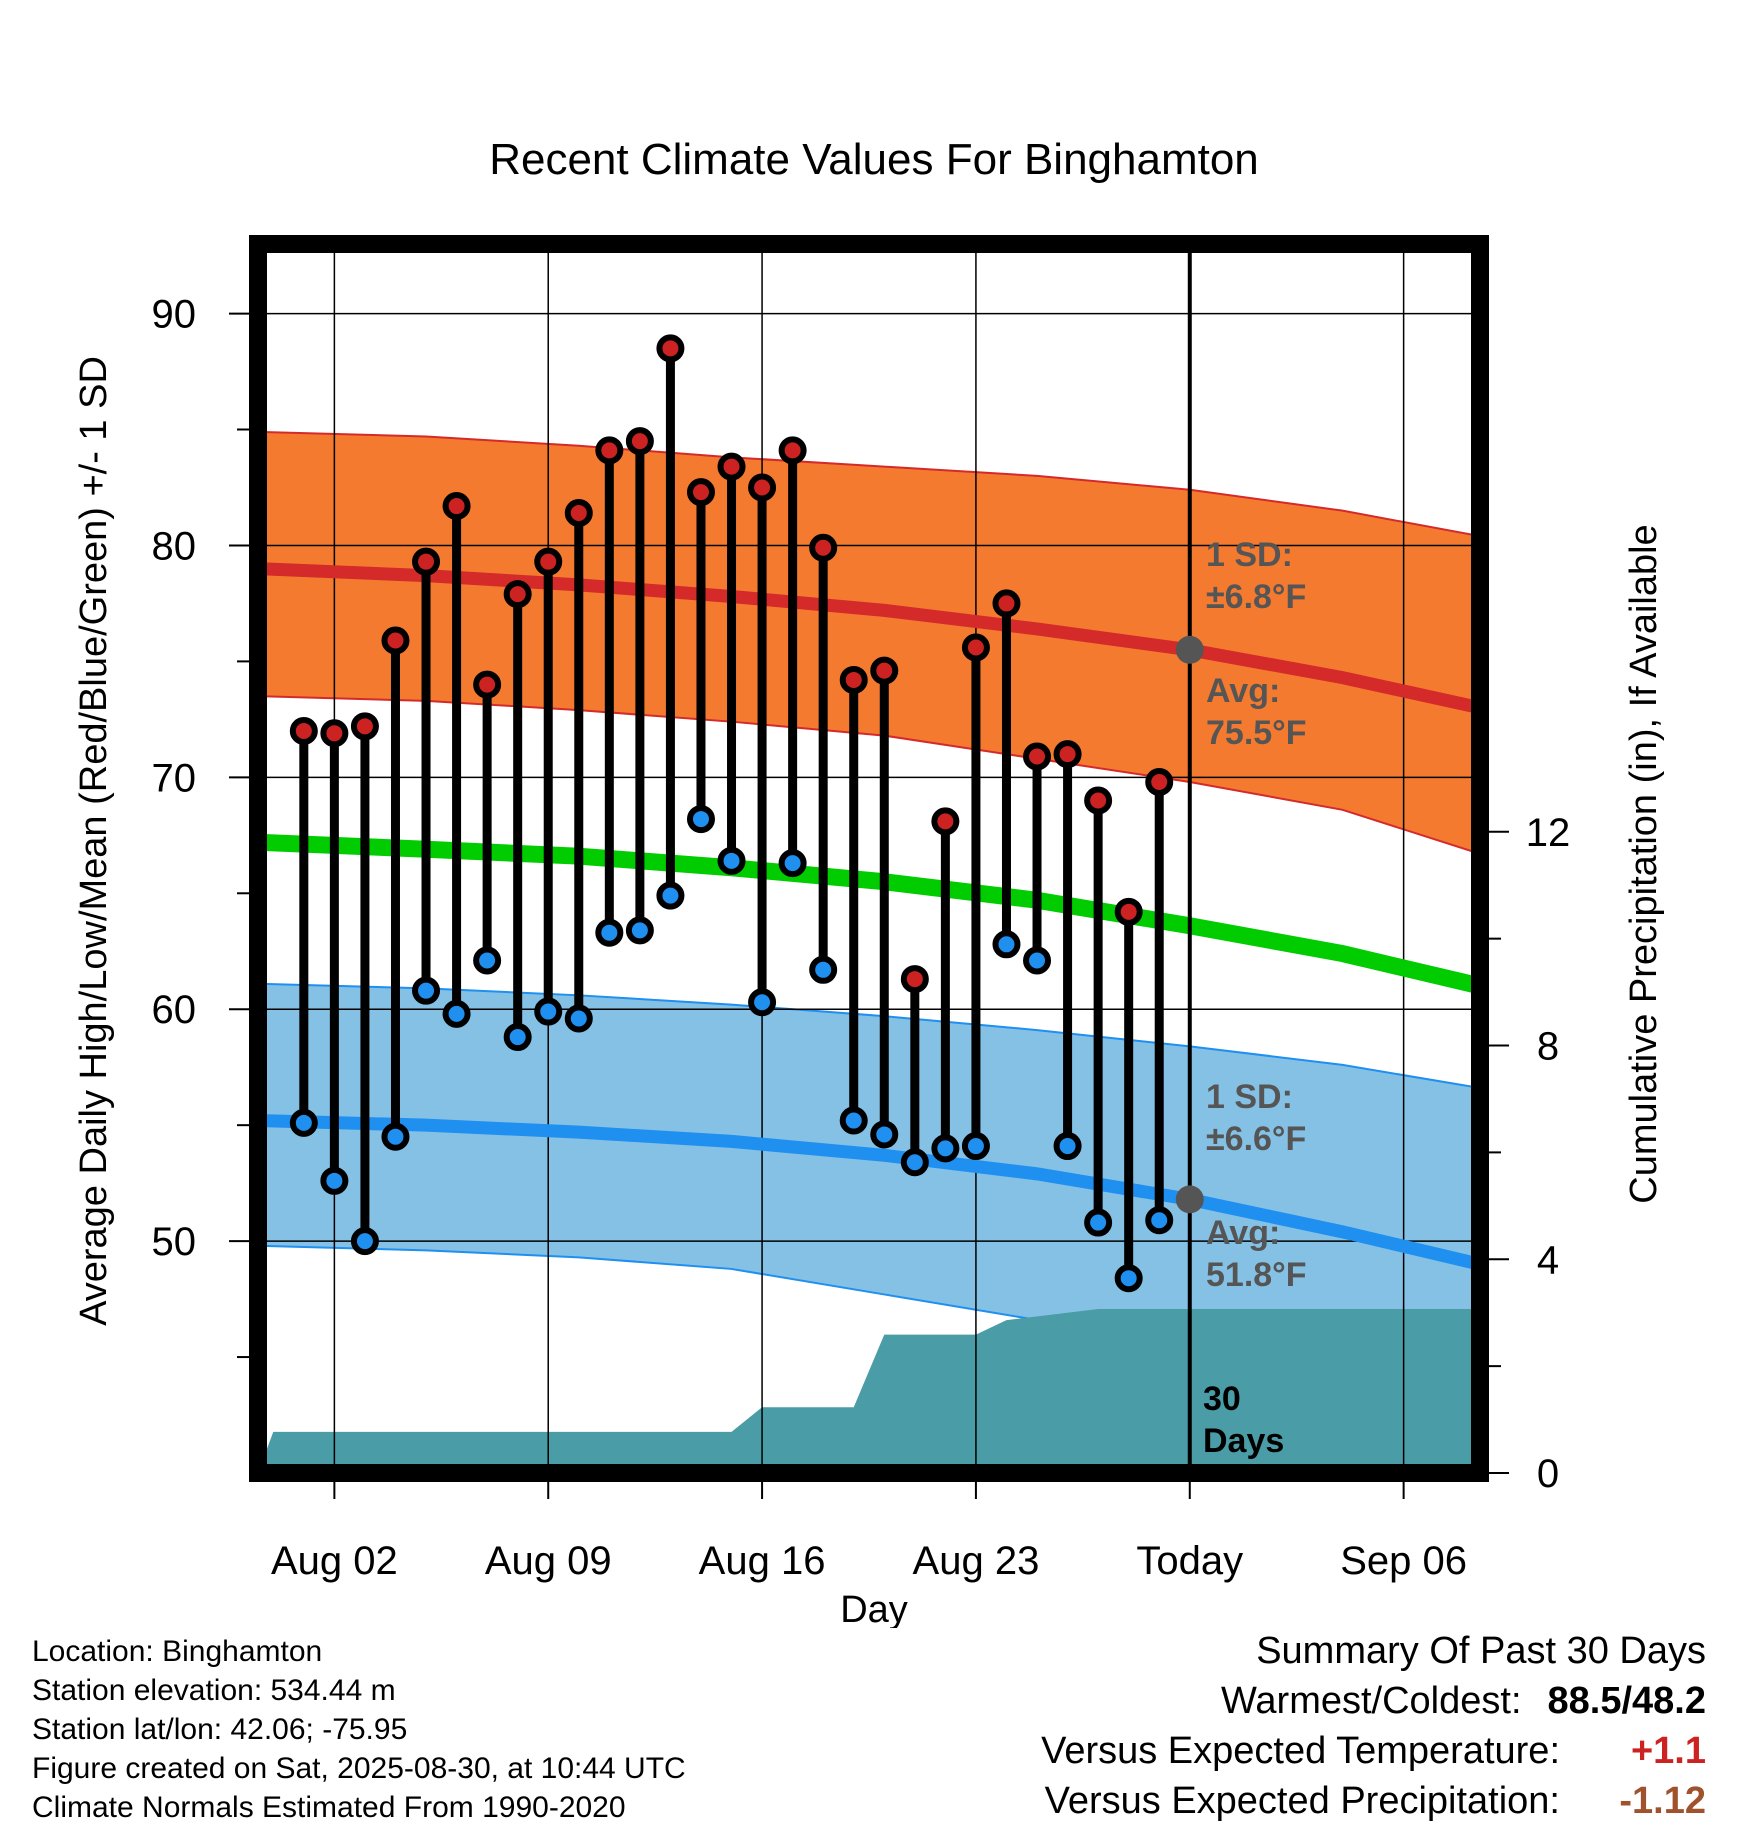  I want to click on low-sd-value: ±6.6°F, so click(1256, 1139).